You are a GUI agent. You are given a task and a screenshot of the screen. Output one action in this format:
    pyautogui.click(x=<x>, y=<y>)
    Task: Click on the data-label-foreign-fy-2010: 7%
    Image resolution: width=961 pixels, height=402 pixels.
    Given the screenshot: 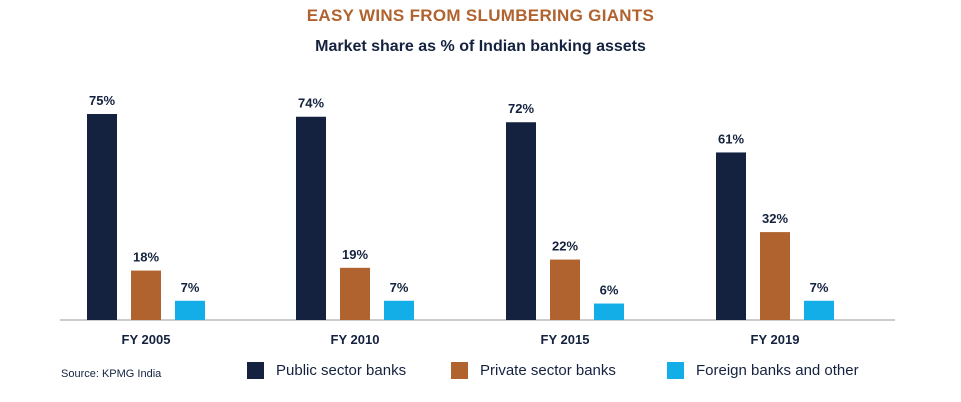 What is the action you would take?
    pyautogui.click(x=399, y=287)
    